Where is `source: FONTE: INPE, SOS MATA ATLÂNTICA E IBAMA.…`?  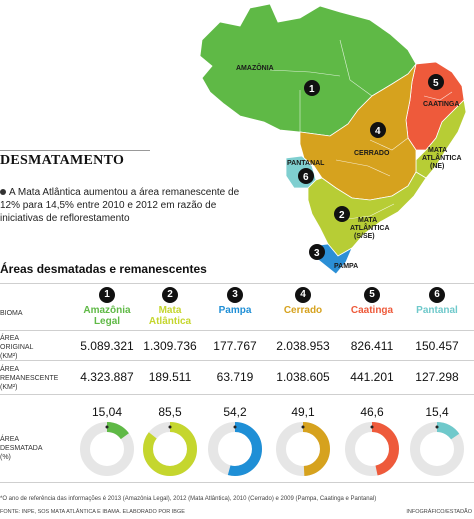
source: FONTE: INPE, SOS MATA ATLÂNTICA E IBAMA.… is located at coordinates (92, 512).